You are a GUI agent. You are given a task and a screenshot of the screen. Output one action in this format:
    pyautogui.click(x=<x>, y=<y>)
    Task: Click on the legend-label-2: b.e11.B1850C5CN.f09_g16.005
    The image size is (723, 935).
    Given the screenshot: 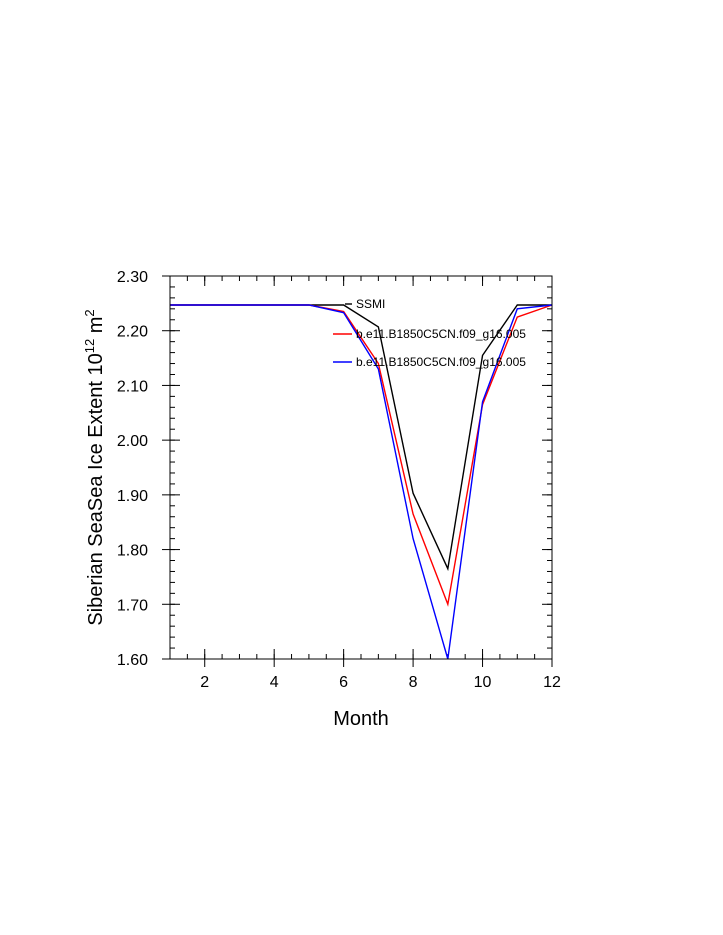 What is the action you would take?
    pyautogui.click(x=441, y=334)
    